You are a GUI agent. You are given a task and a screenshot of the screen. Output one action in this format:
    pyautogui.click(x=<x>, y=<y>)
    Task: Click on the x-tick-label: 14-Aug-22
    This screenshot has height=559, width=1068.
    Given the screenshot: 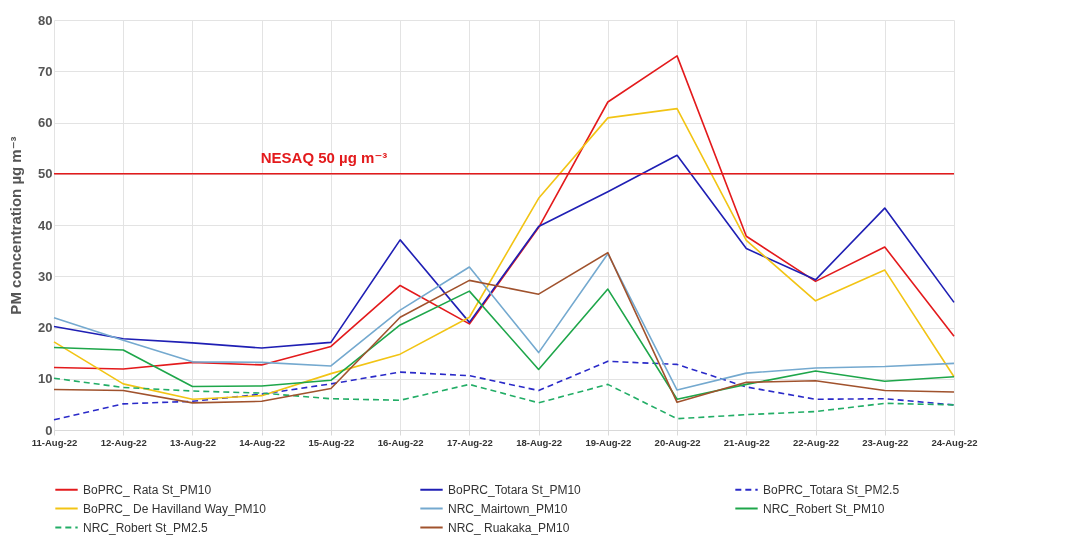 What is the action you would take?
    pyautogui.click(x=262, y=442)
    